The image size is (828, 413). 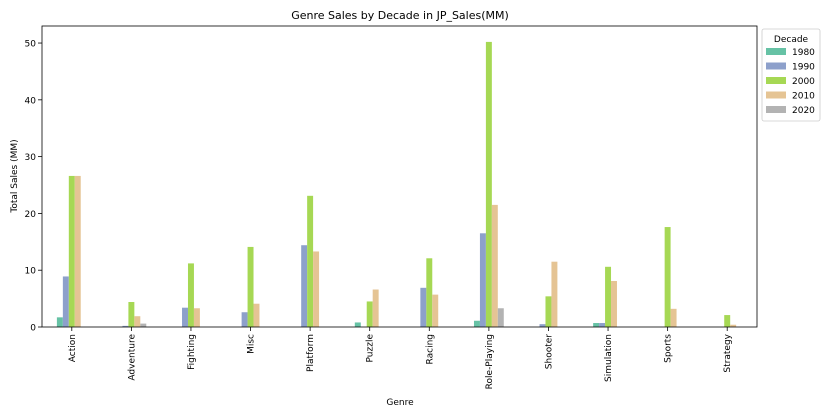 What do you see at coordinates (252, 344) in the screenshot?
I see `x-tick-label: Misc` at bounding box center [252, 344].